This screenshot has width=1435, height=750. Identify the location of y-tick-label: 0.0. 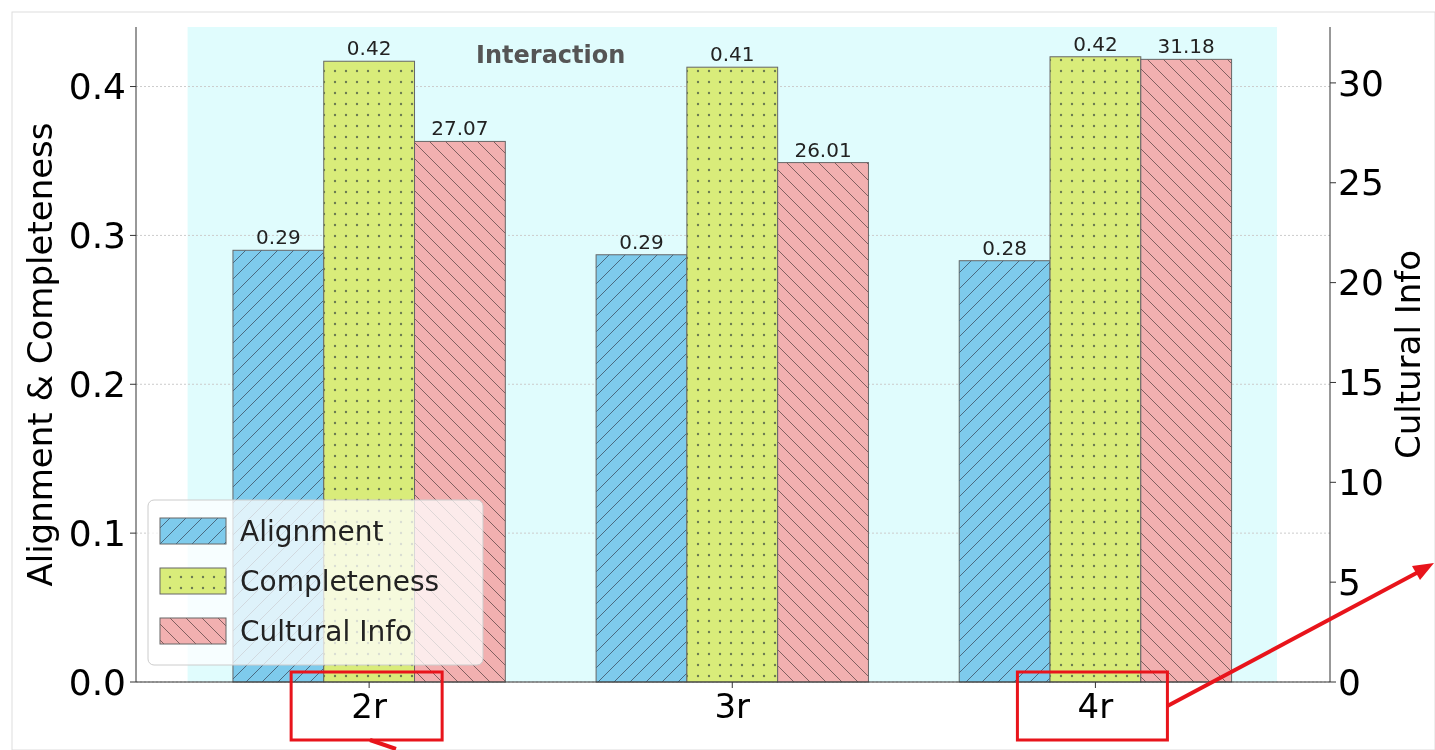
(97, 682).